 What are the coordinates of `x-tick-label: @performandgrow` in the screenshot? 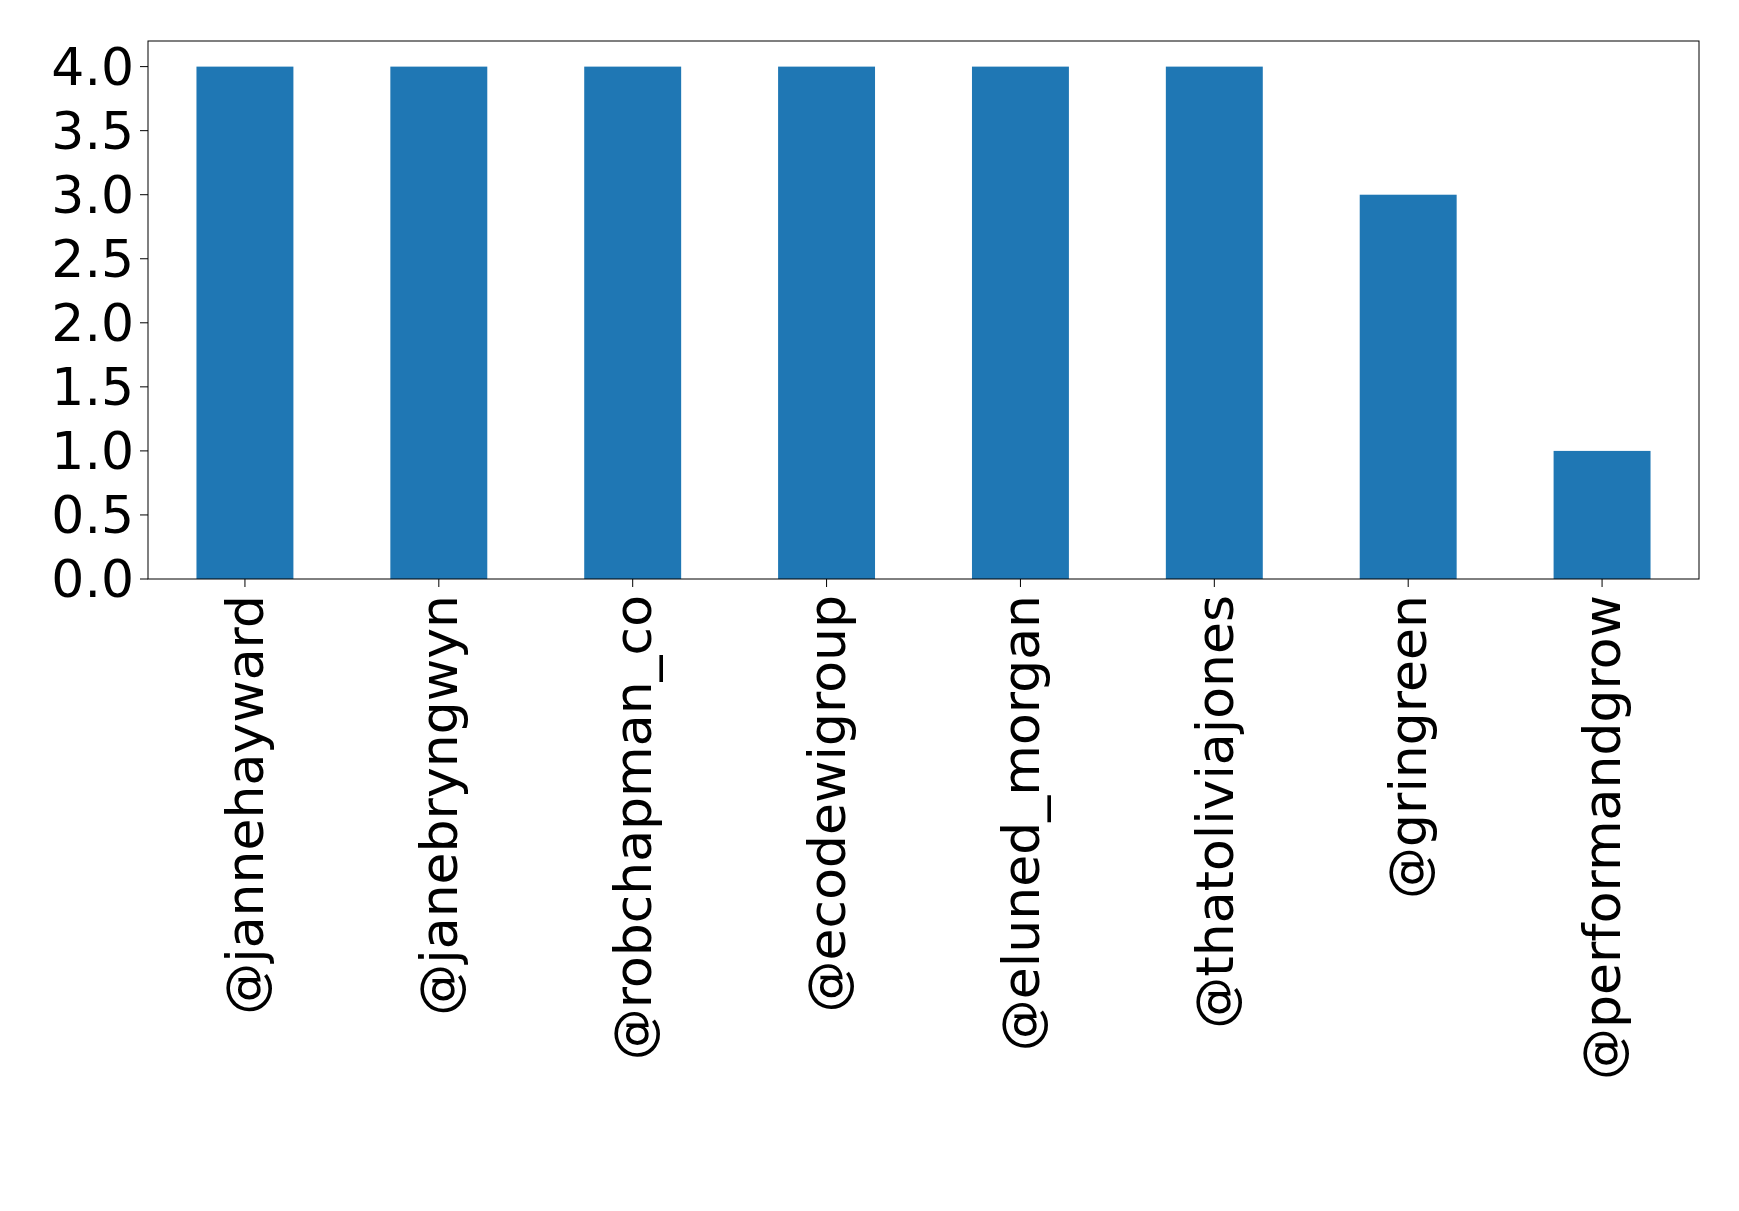 It's located at (1602, 838).